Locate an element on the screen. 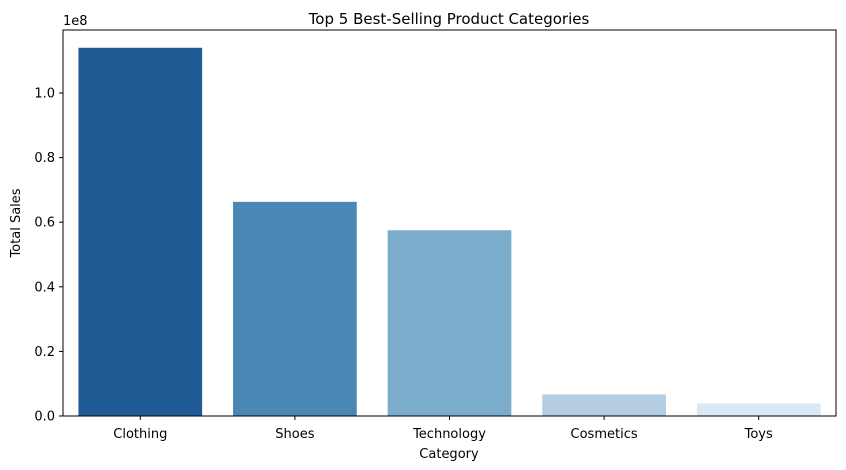  x-axis-label: Category is located at coordinates (449, 454).